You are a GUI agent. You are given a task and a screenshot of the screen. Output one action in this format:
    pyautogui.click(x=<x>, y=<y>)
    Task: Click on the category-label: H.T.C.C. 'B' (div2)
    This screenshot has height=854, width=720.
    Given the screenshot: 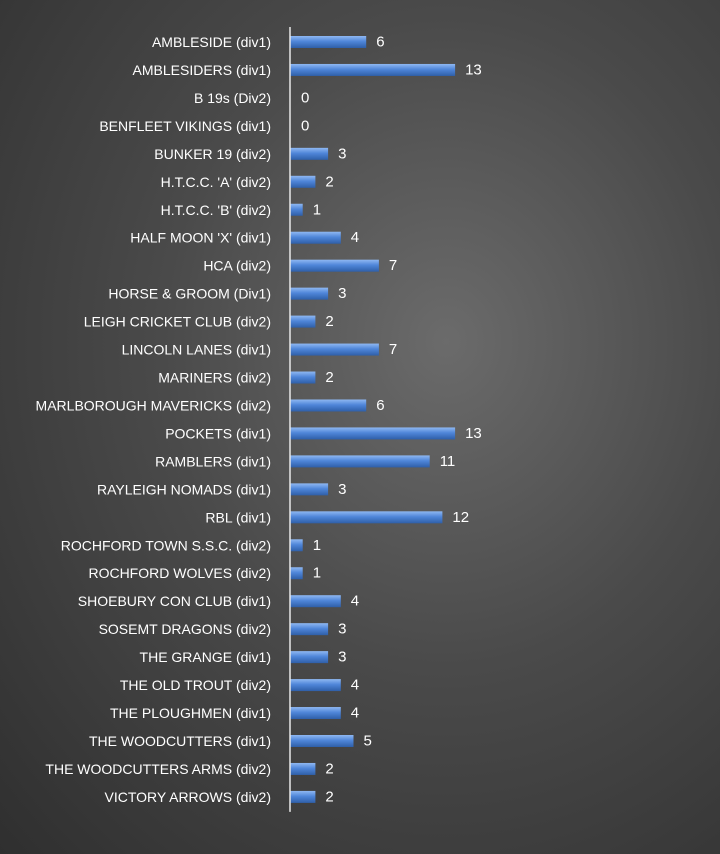 What is the action you would take?
    pyautogui.click(x=216, y=210)
    